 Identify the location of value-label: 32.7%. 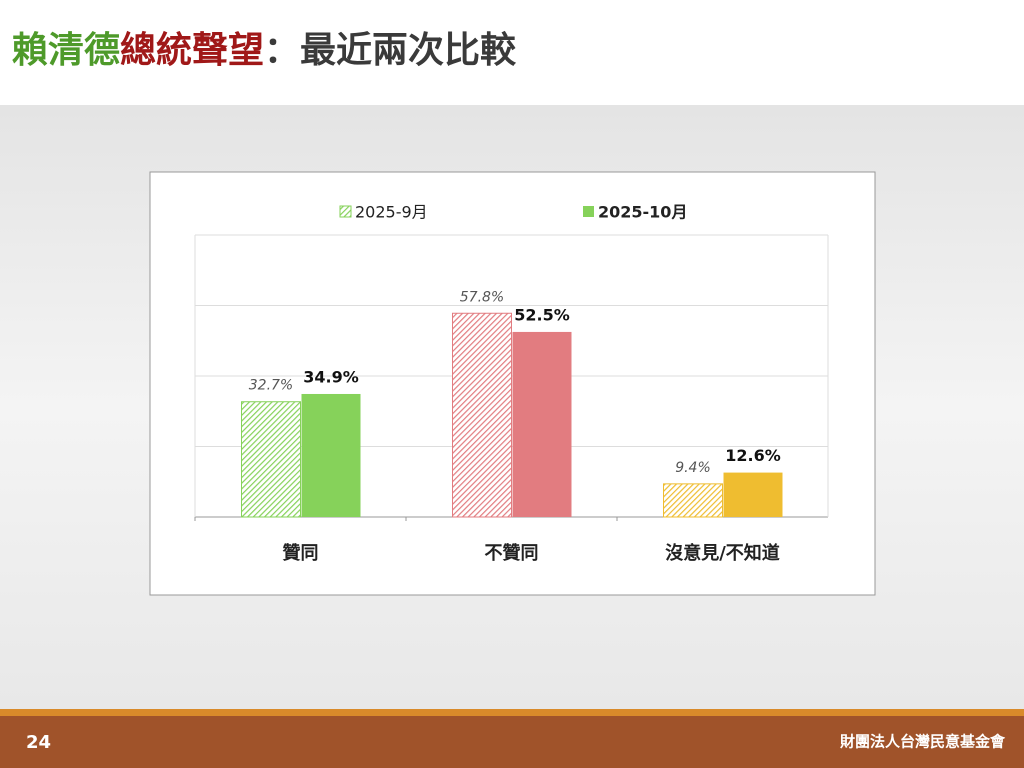
(271, 386).